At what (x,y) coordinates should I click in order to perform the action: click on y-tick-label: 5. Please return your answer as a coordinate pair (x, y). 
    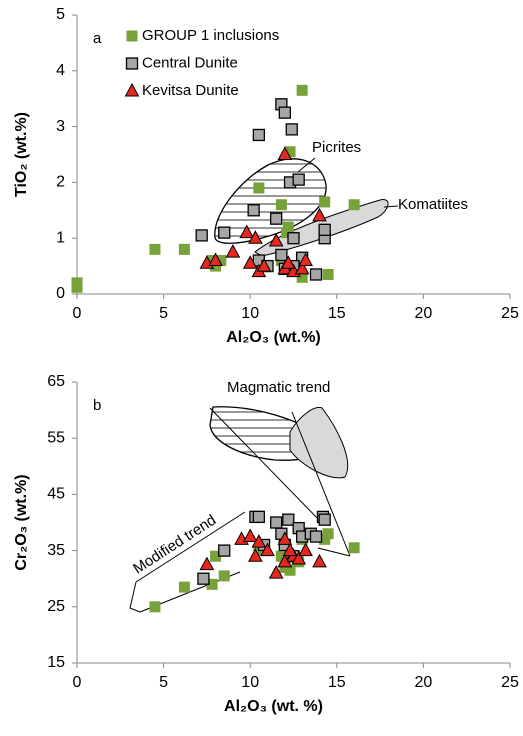
    Looking at the image, I should click on (60, 14).